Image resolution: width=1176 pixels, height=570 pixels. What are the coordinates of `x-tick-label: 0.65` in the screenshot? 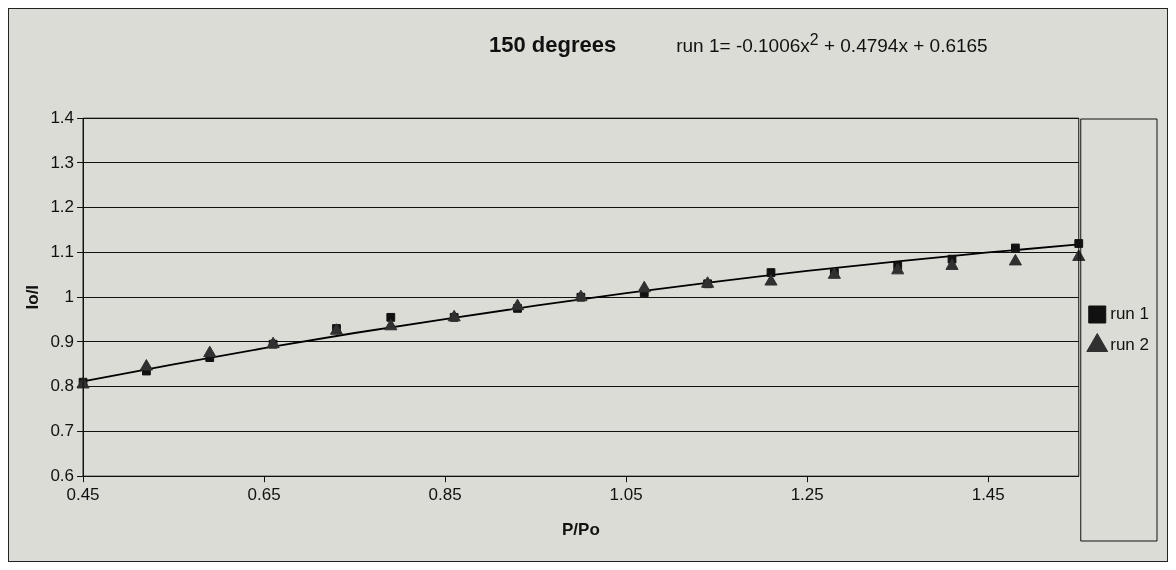 It's located at (264, 495).